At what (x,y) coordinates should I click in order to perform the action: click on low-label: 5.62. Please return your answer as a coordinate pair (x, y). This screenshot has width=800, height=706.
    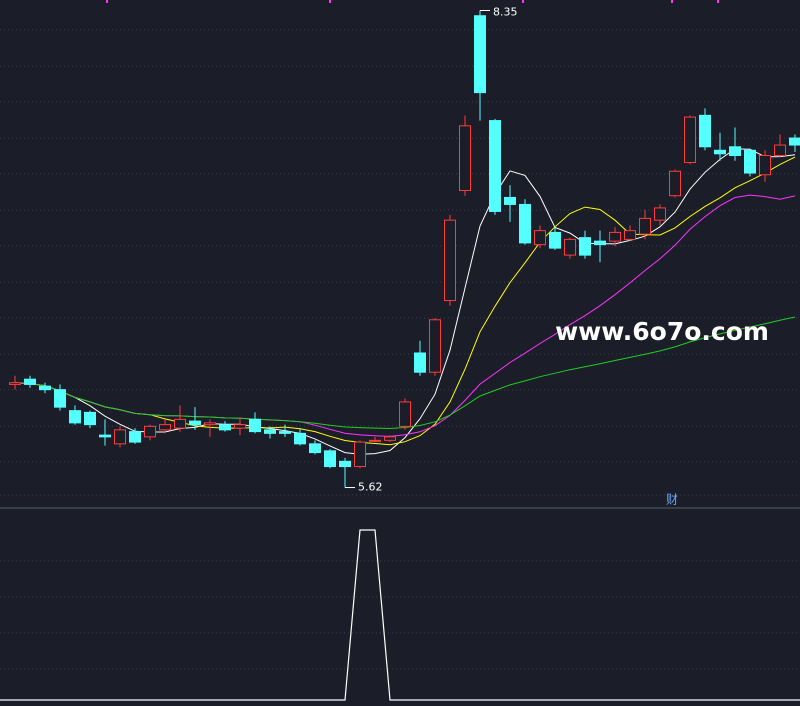
    Looking at the image, I should click on (370, 487).